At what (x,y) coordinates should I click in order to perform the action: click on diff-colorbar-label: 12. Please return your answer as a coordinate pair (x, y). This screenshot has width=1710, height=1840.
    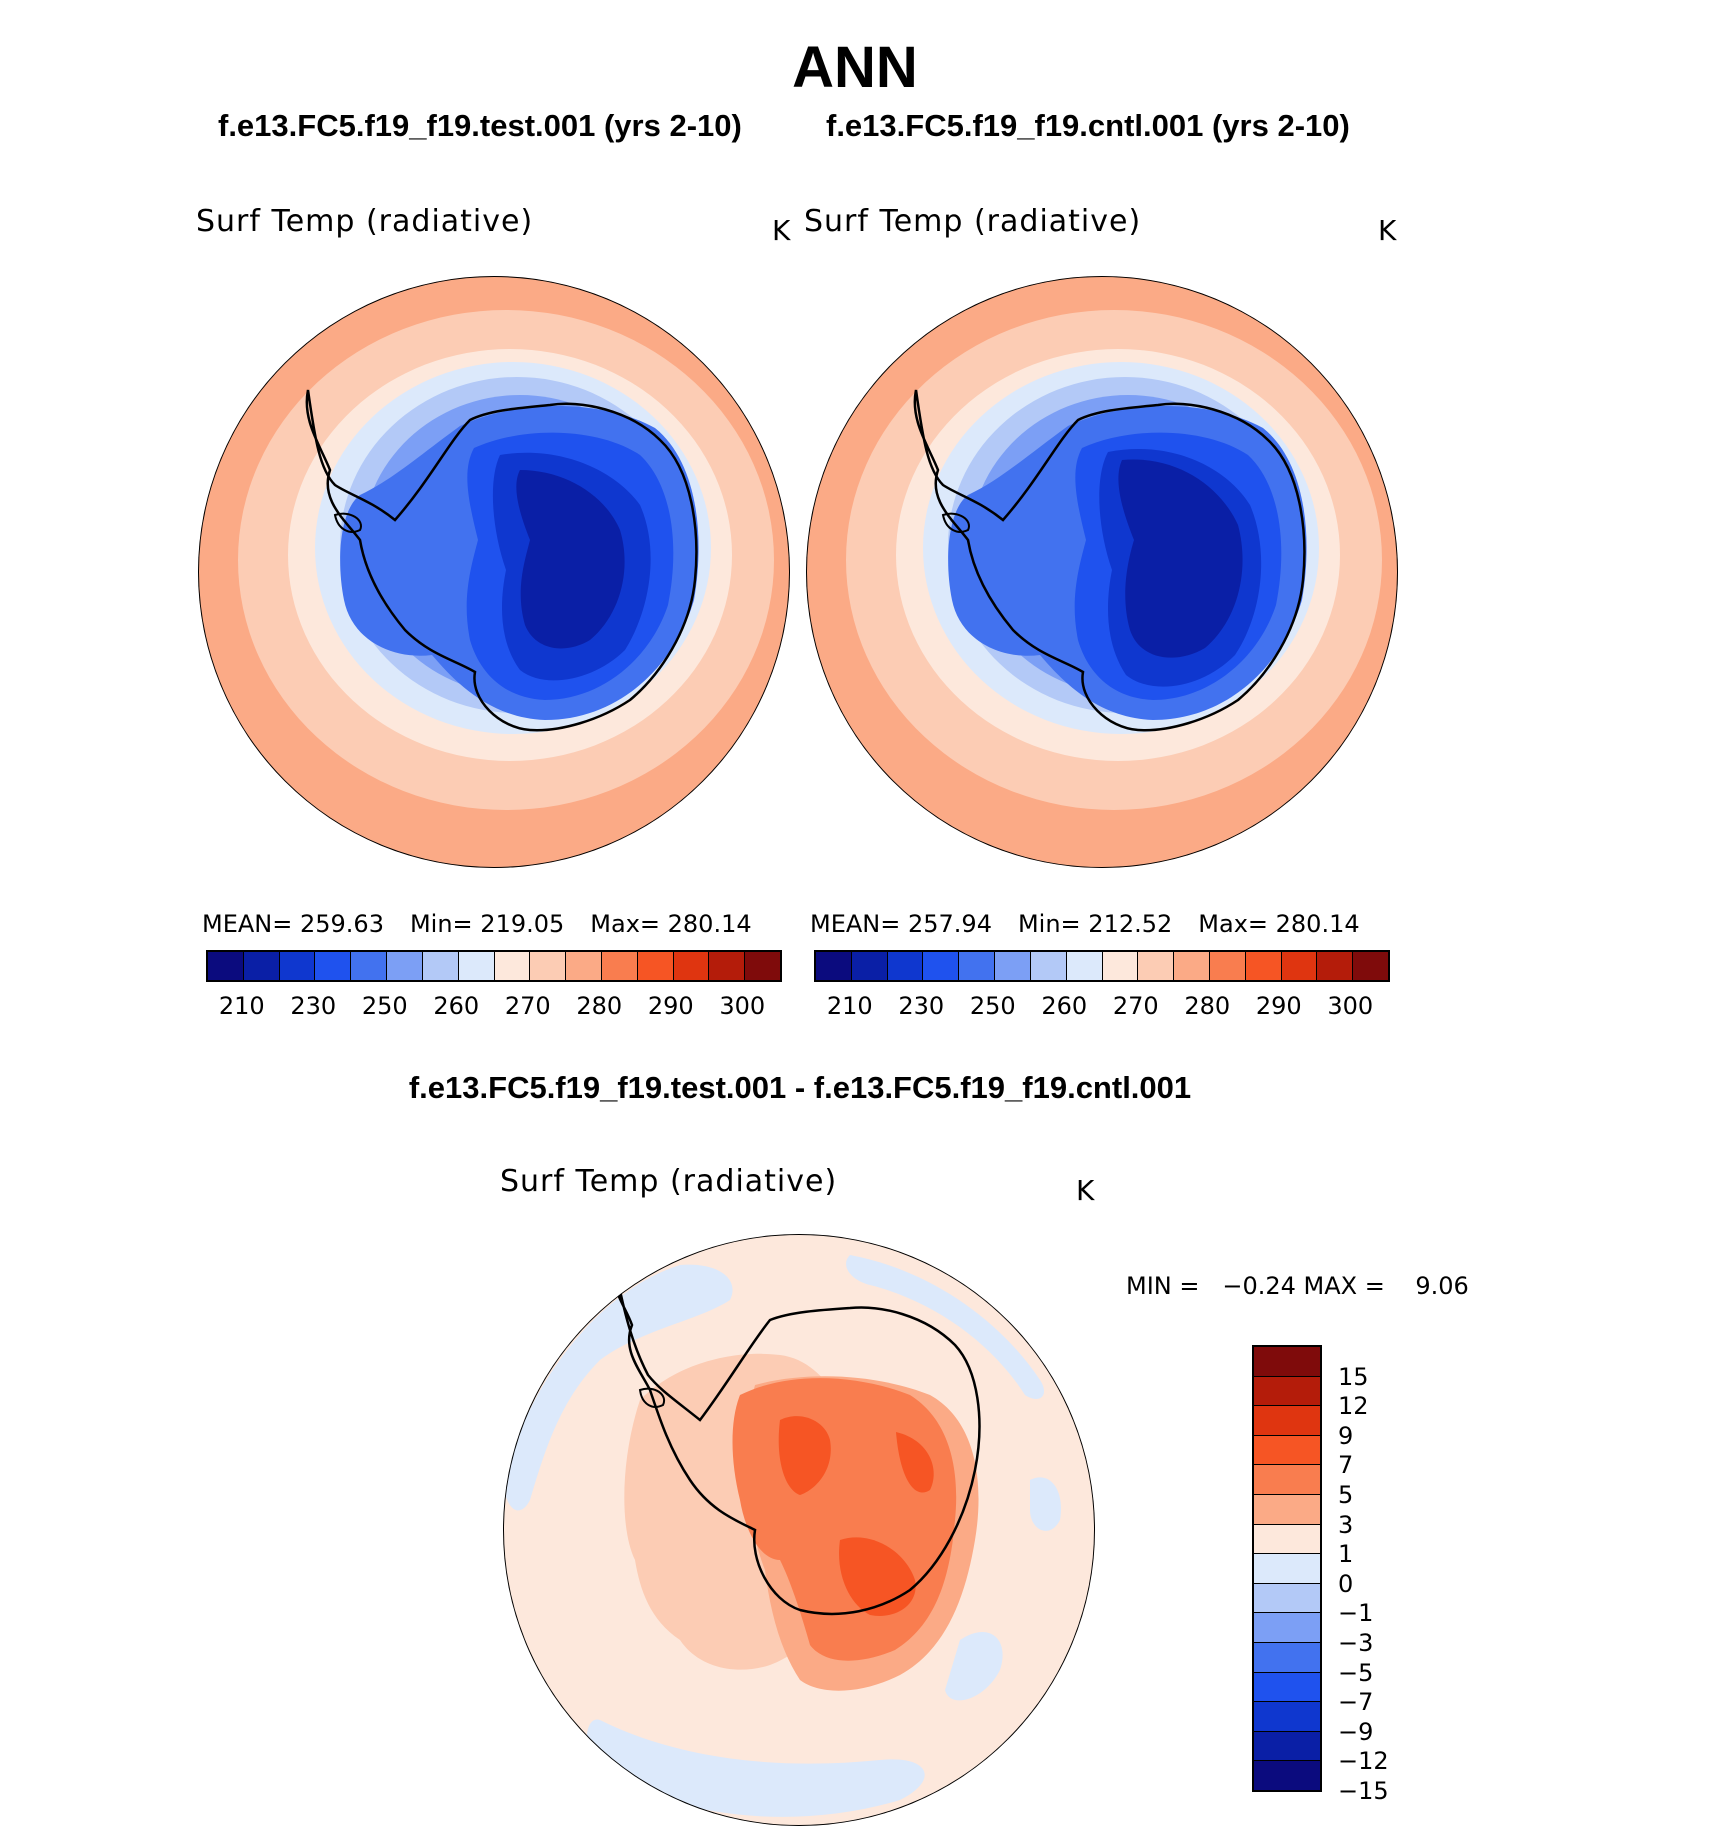
    Looking at the image, I should click on (1353, 1406).